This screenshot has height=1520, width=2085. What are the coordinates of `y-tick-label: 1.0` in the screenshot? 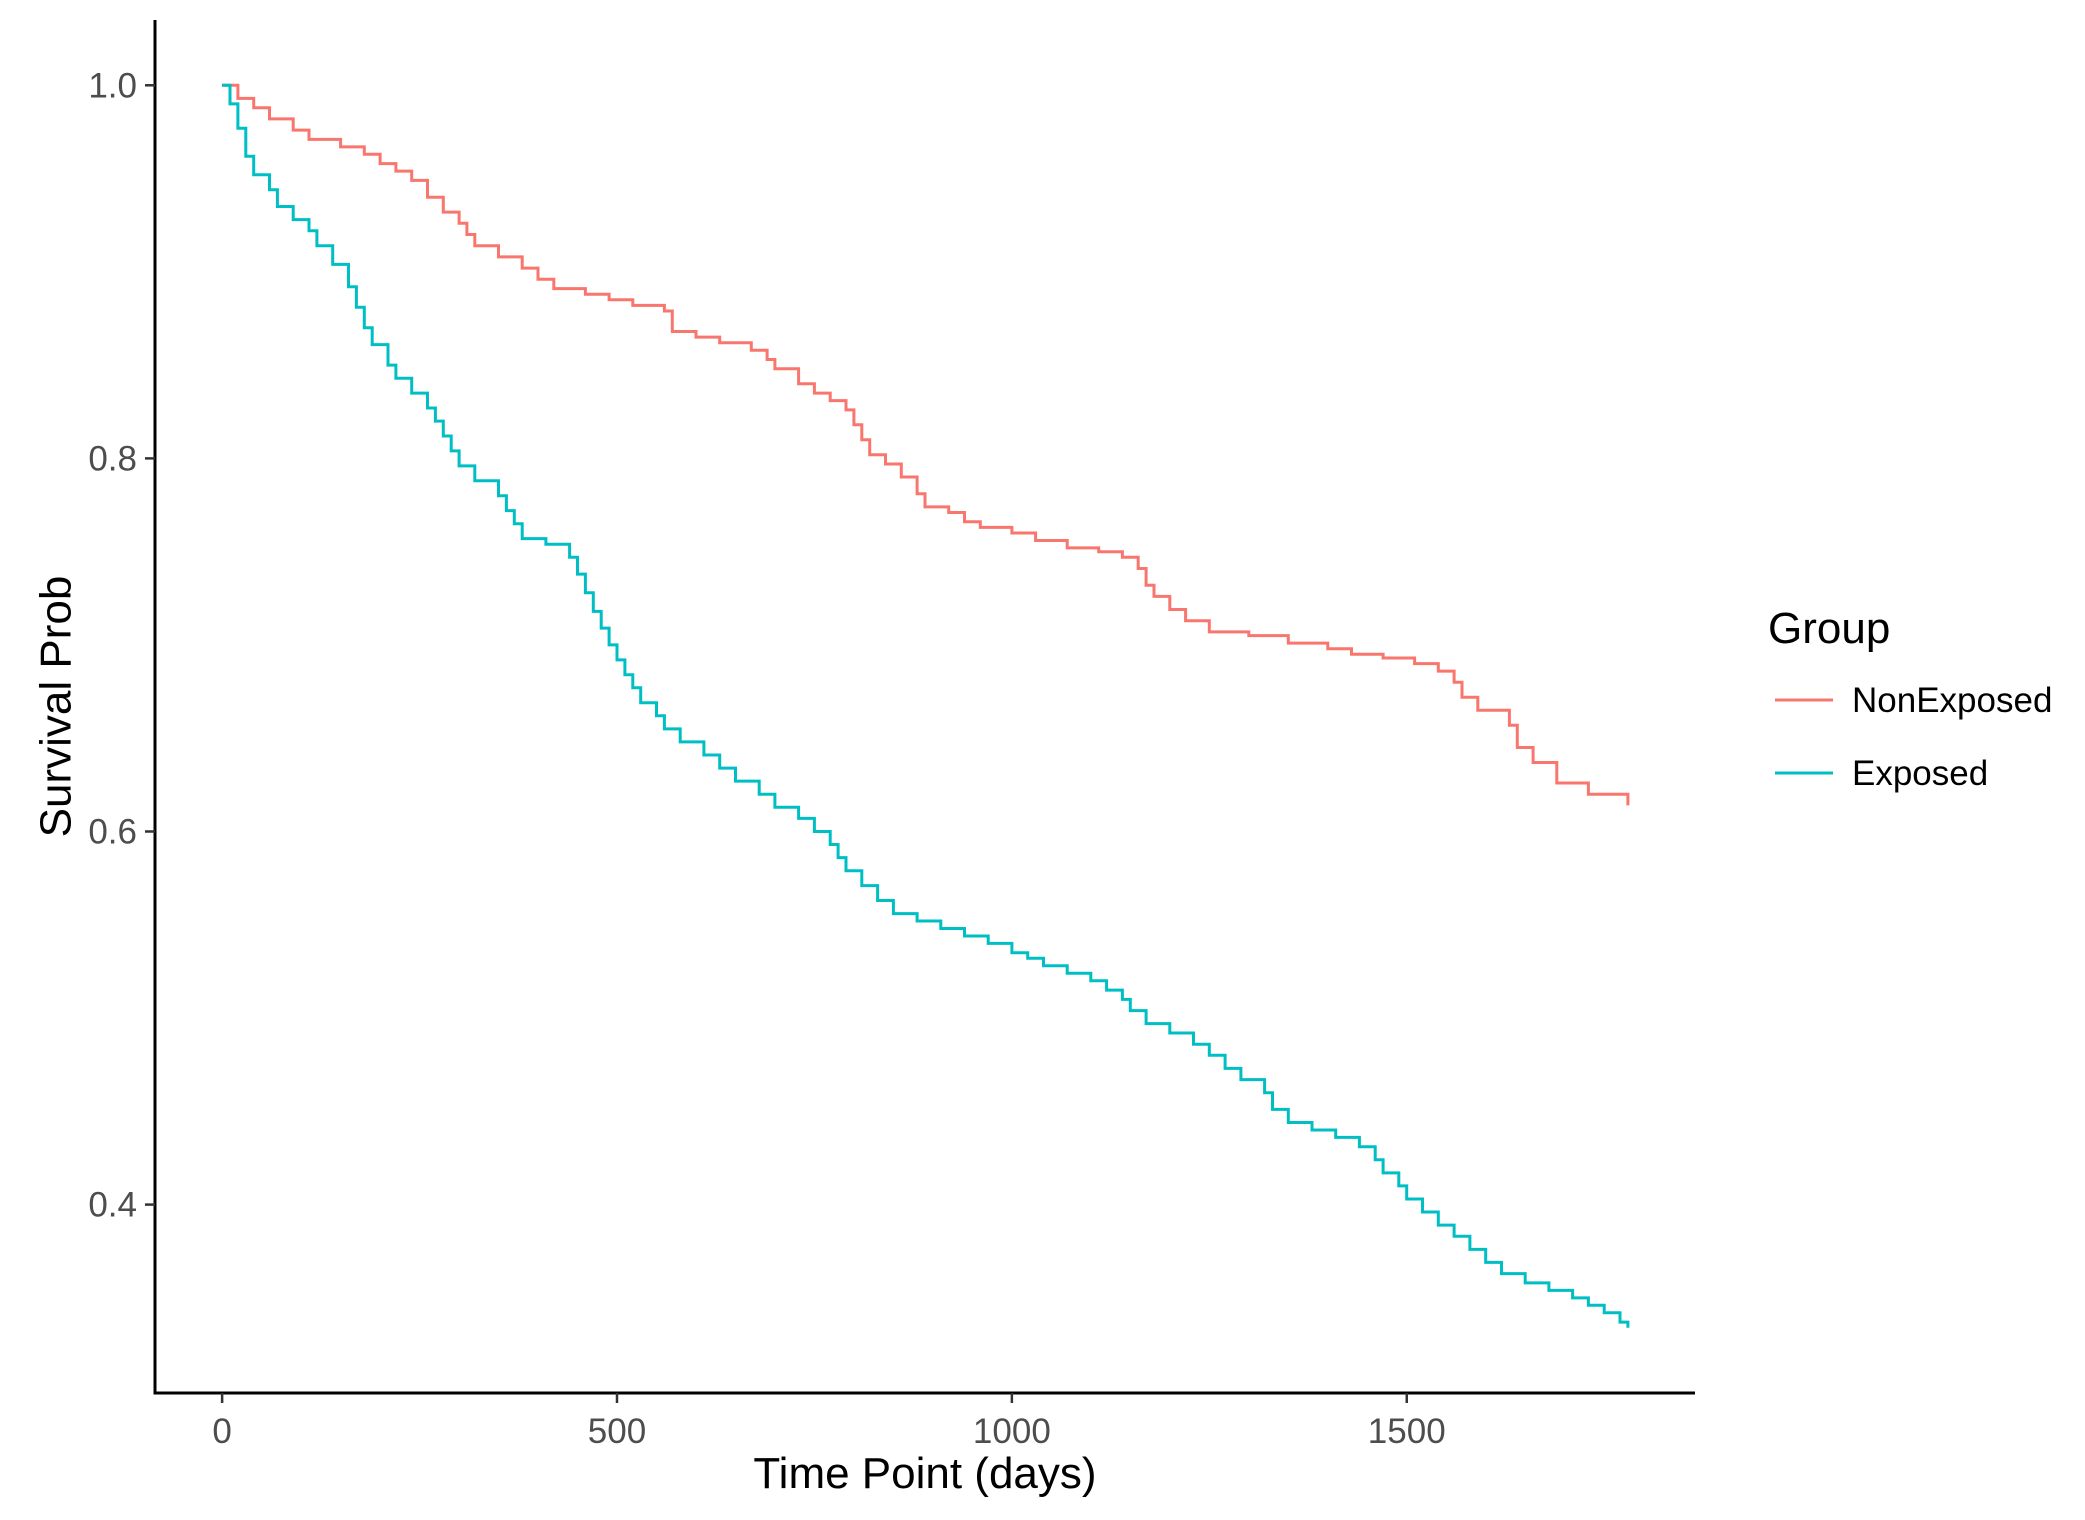 It's located at (112, 85).